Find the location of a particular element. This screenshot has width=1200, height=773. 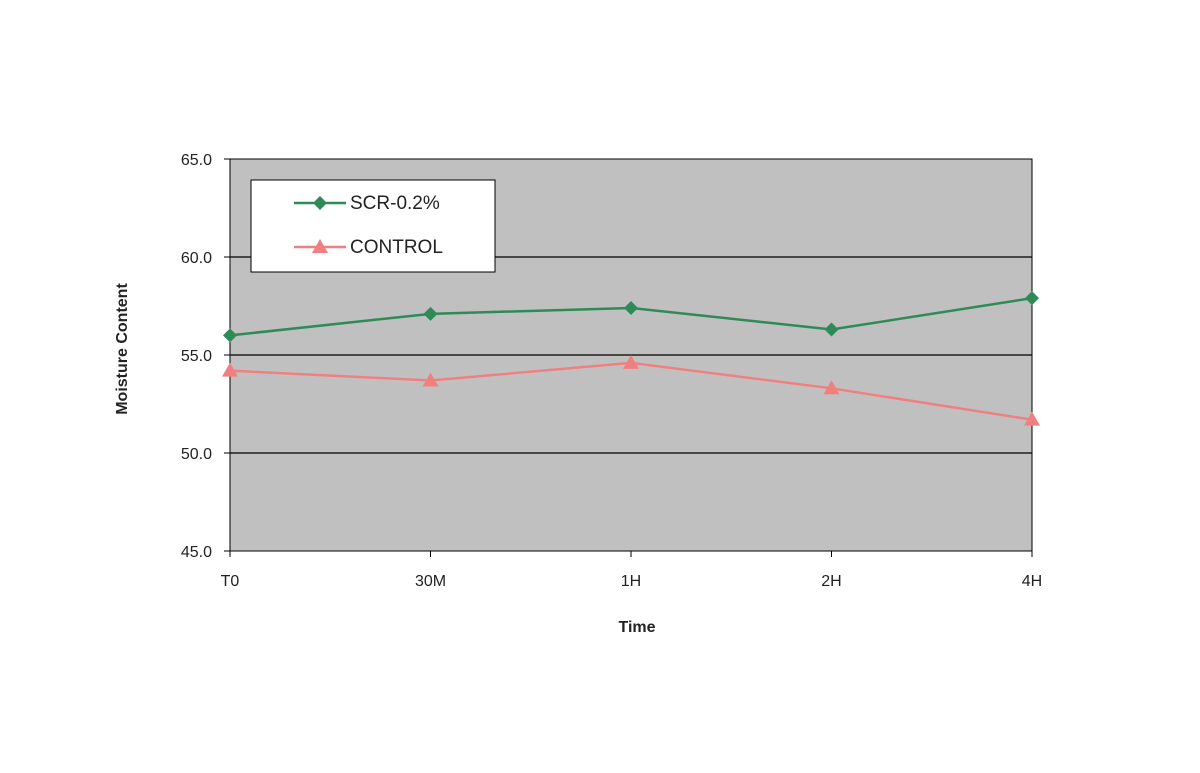

legend-label-scr: SCR-0.2% is located at coordinates (395, 203).